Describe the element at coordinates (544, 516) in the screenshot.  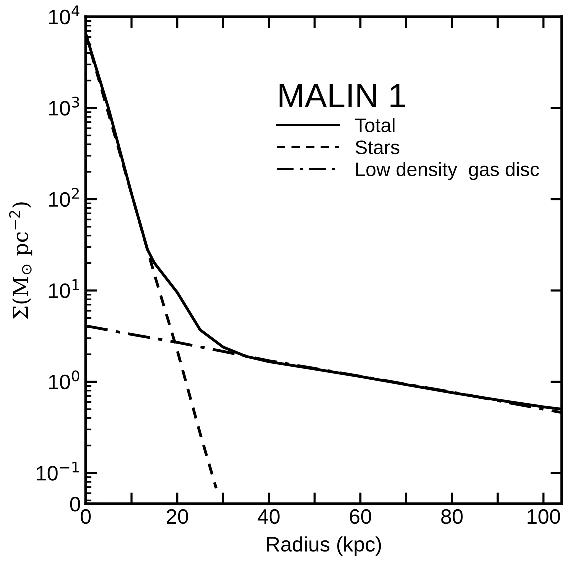
I see `x-tick-label: 100` at that location.